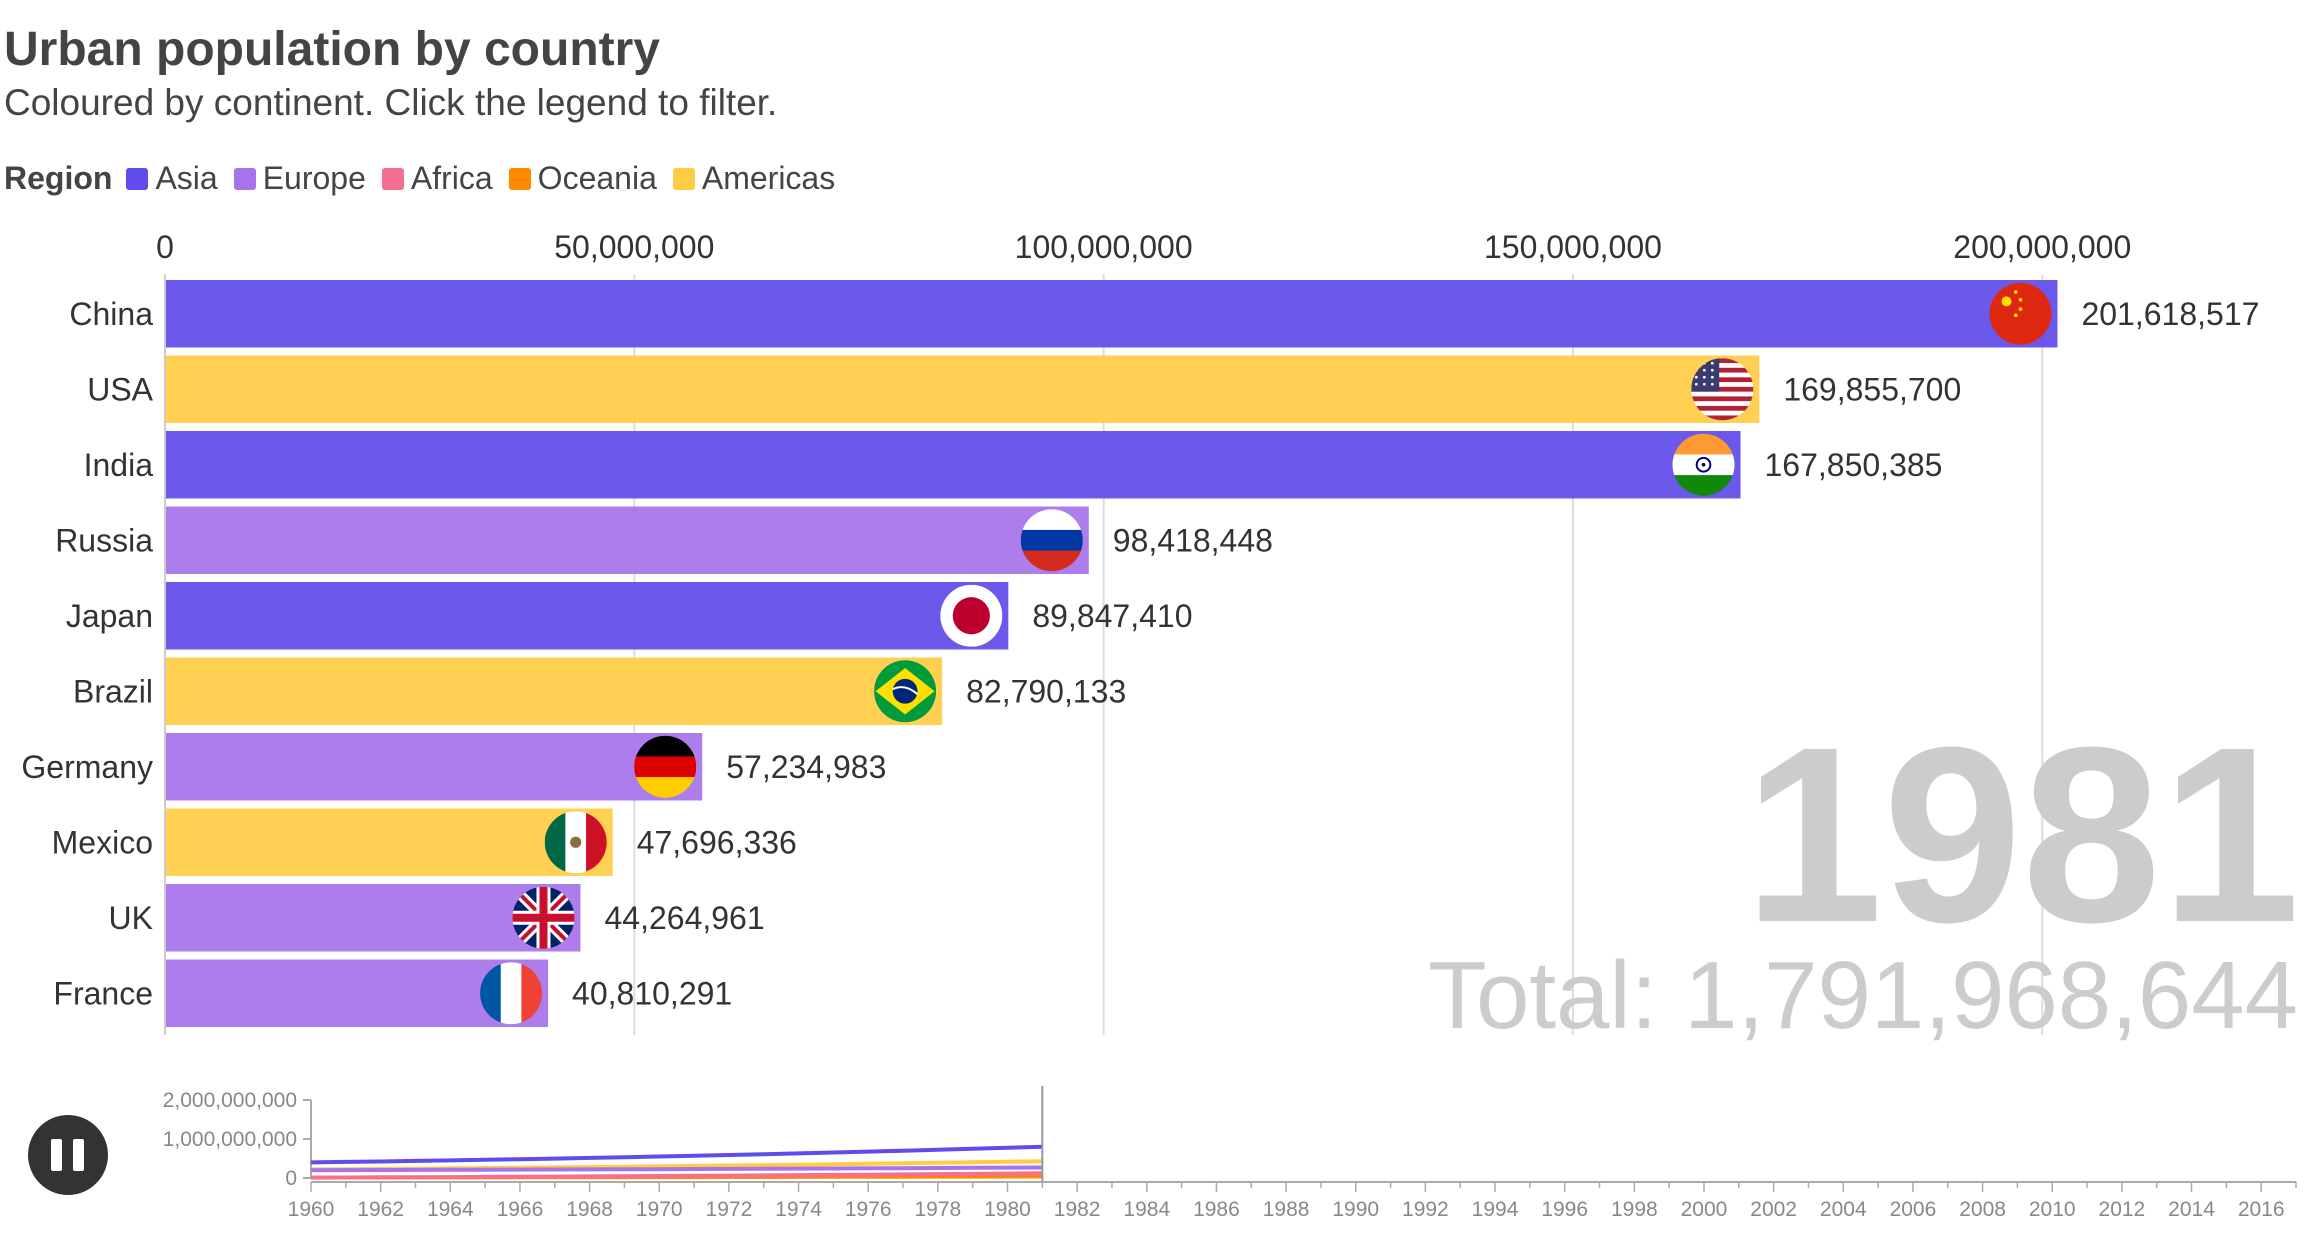 The image size is (2314, 1236). I want to click on legend-title: Region, so click(58, 178).